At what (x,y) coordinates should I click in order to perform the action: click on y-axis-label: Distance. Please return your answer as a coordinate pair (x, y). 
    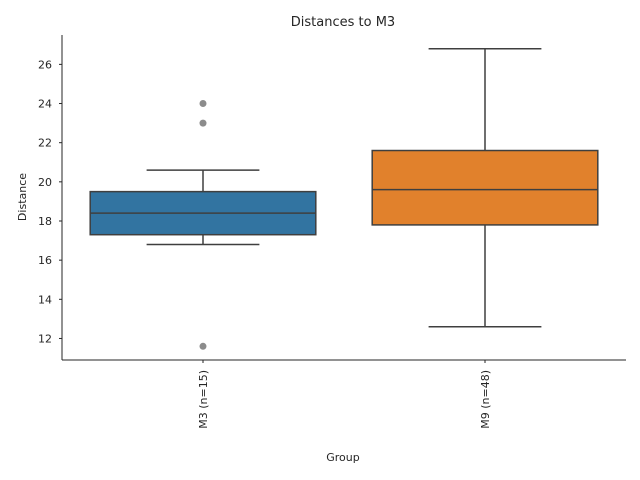
    Looking at the image, I should click on (22, 197).